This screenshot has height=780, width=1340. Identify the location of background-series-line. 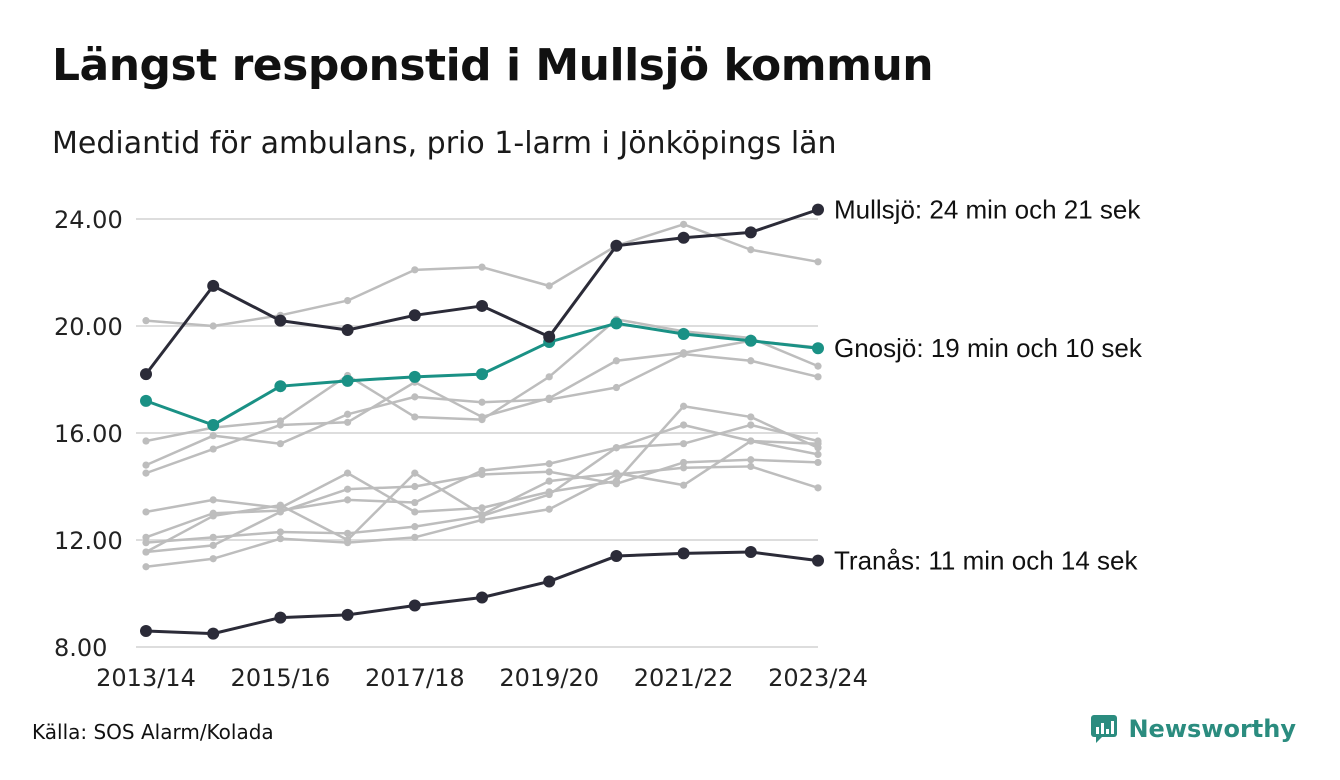
(482, 483).